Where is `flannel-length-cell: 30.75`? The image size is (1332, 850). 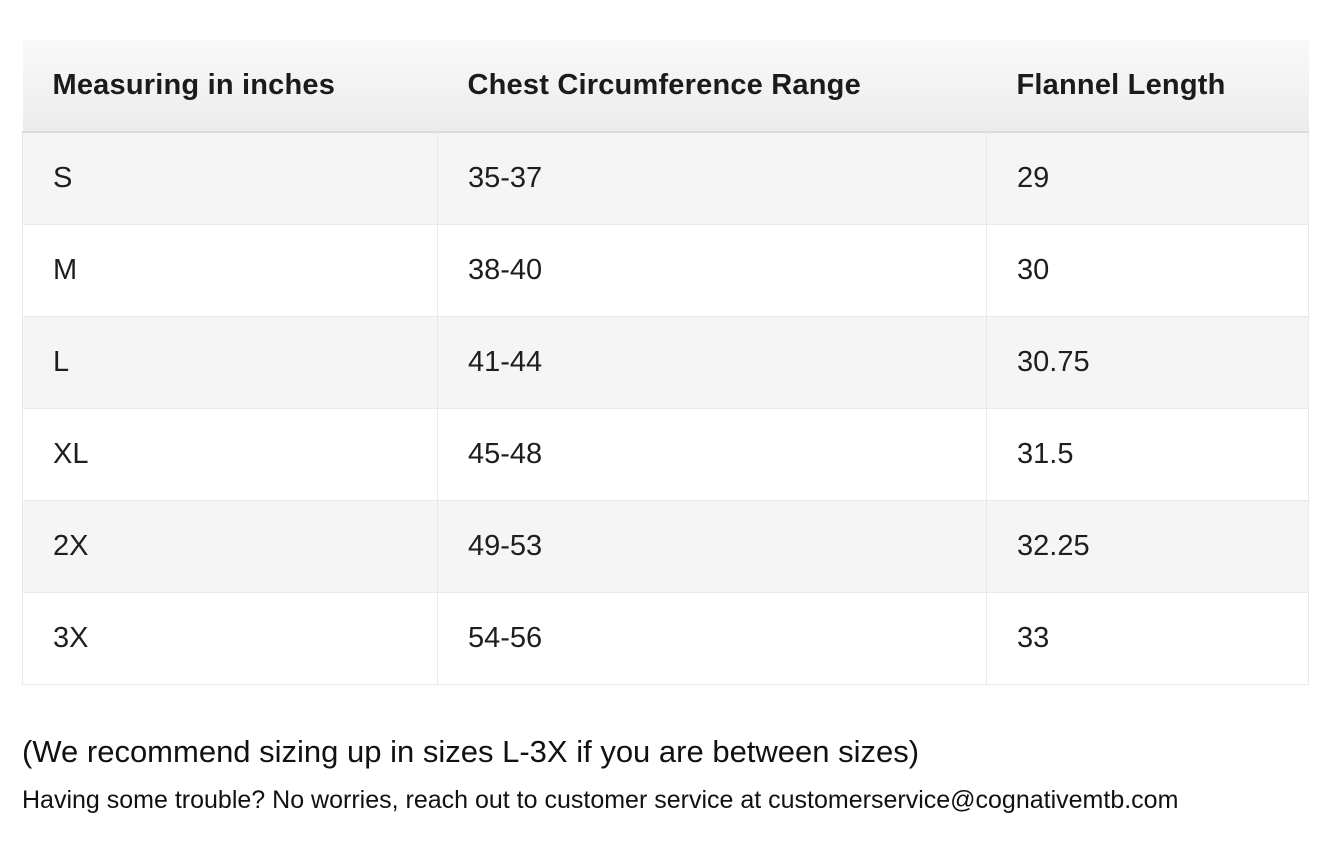
flannel-length-cell: 30.75 is located at coordinates (1147, 362).